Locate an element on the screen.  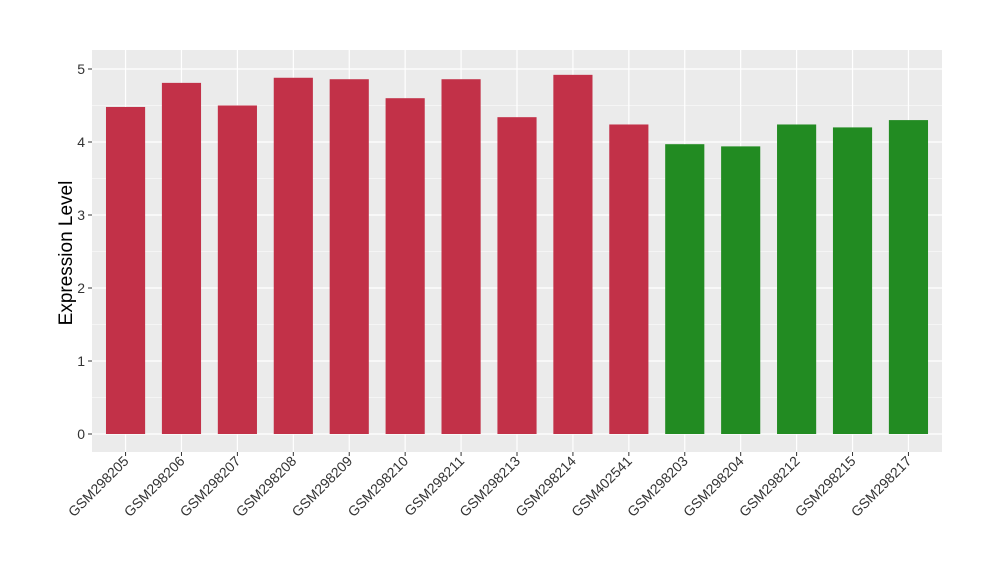
bar-GSM298215 is located at coordinates (852, 281).